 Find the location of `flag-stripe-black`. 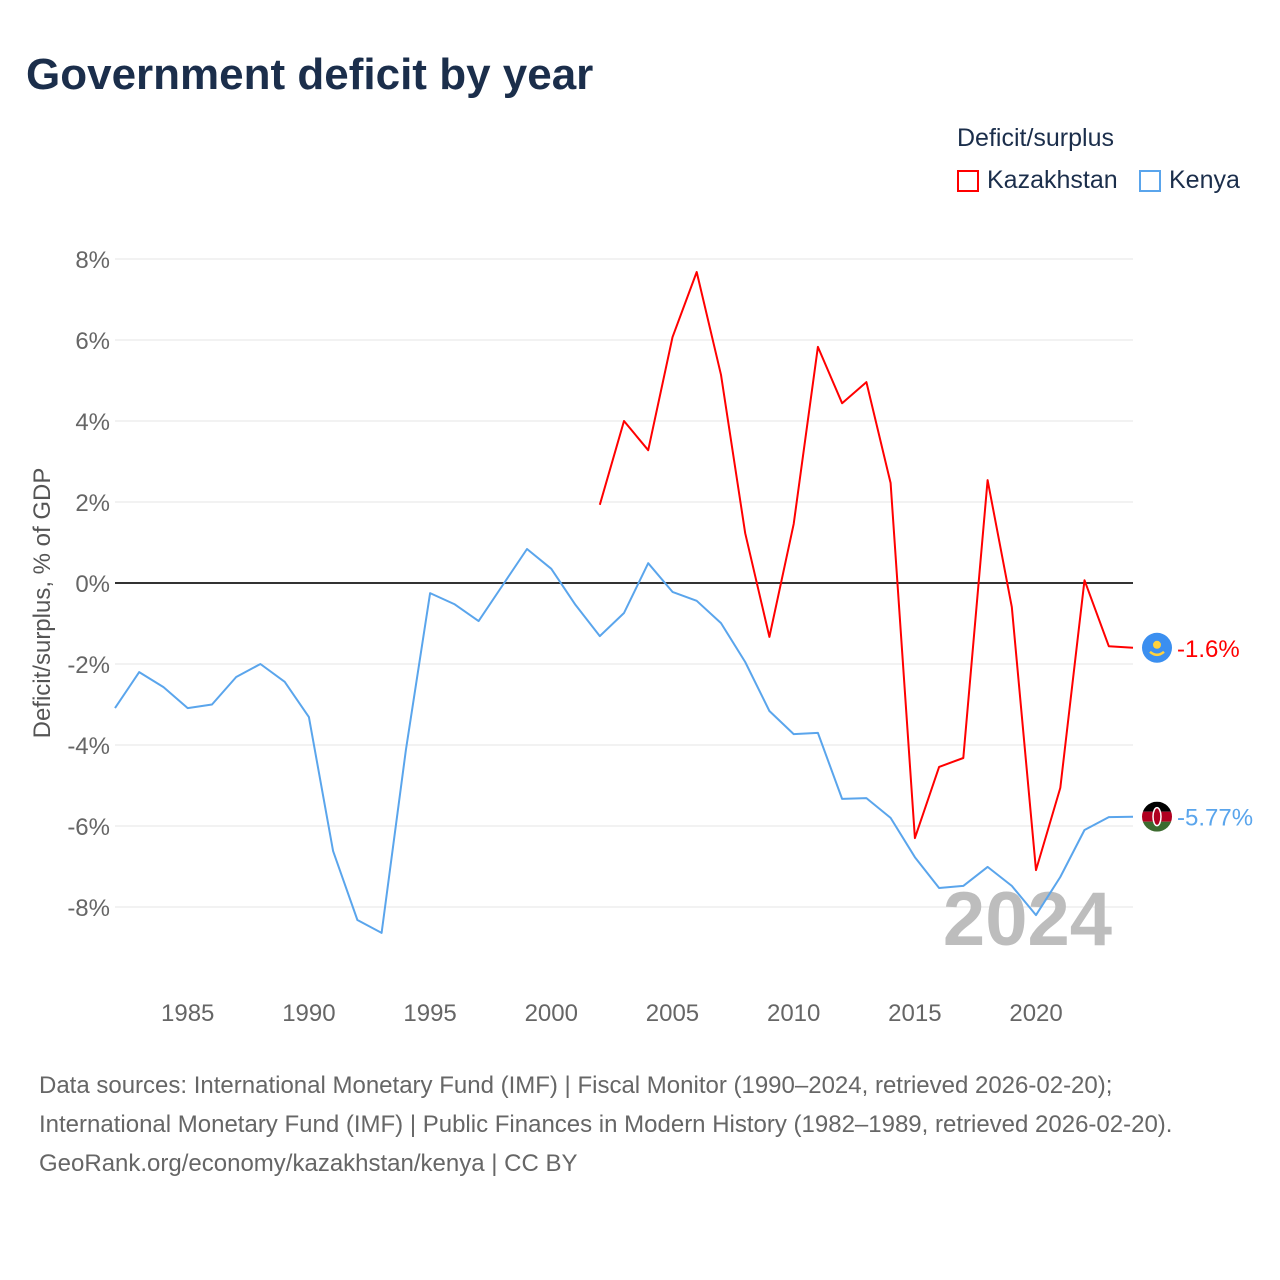

flag-stripe-black is located at coordinates (1157, 806).